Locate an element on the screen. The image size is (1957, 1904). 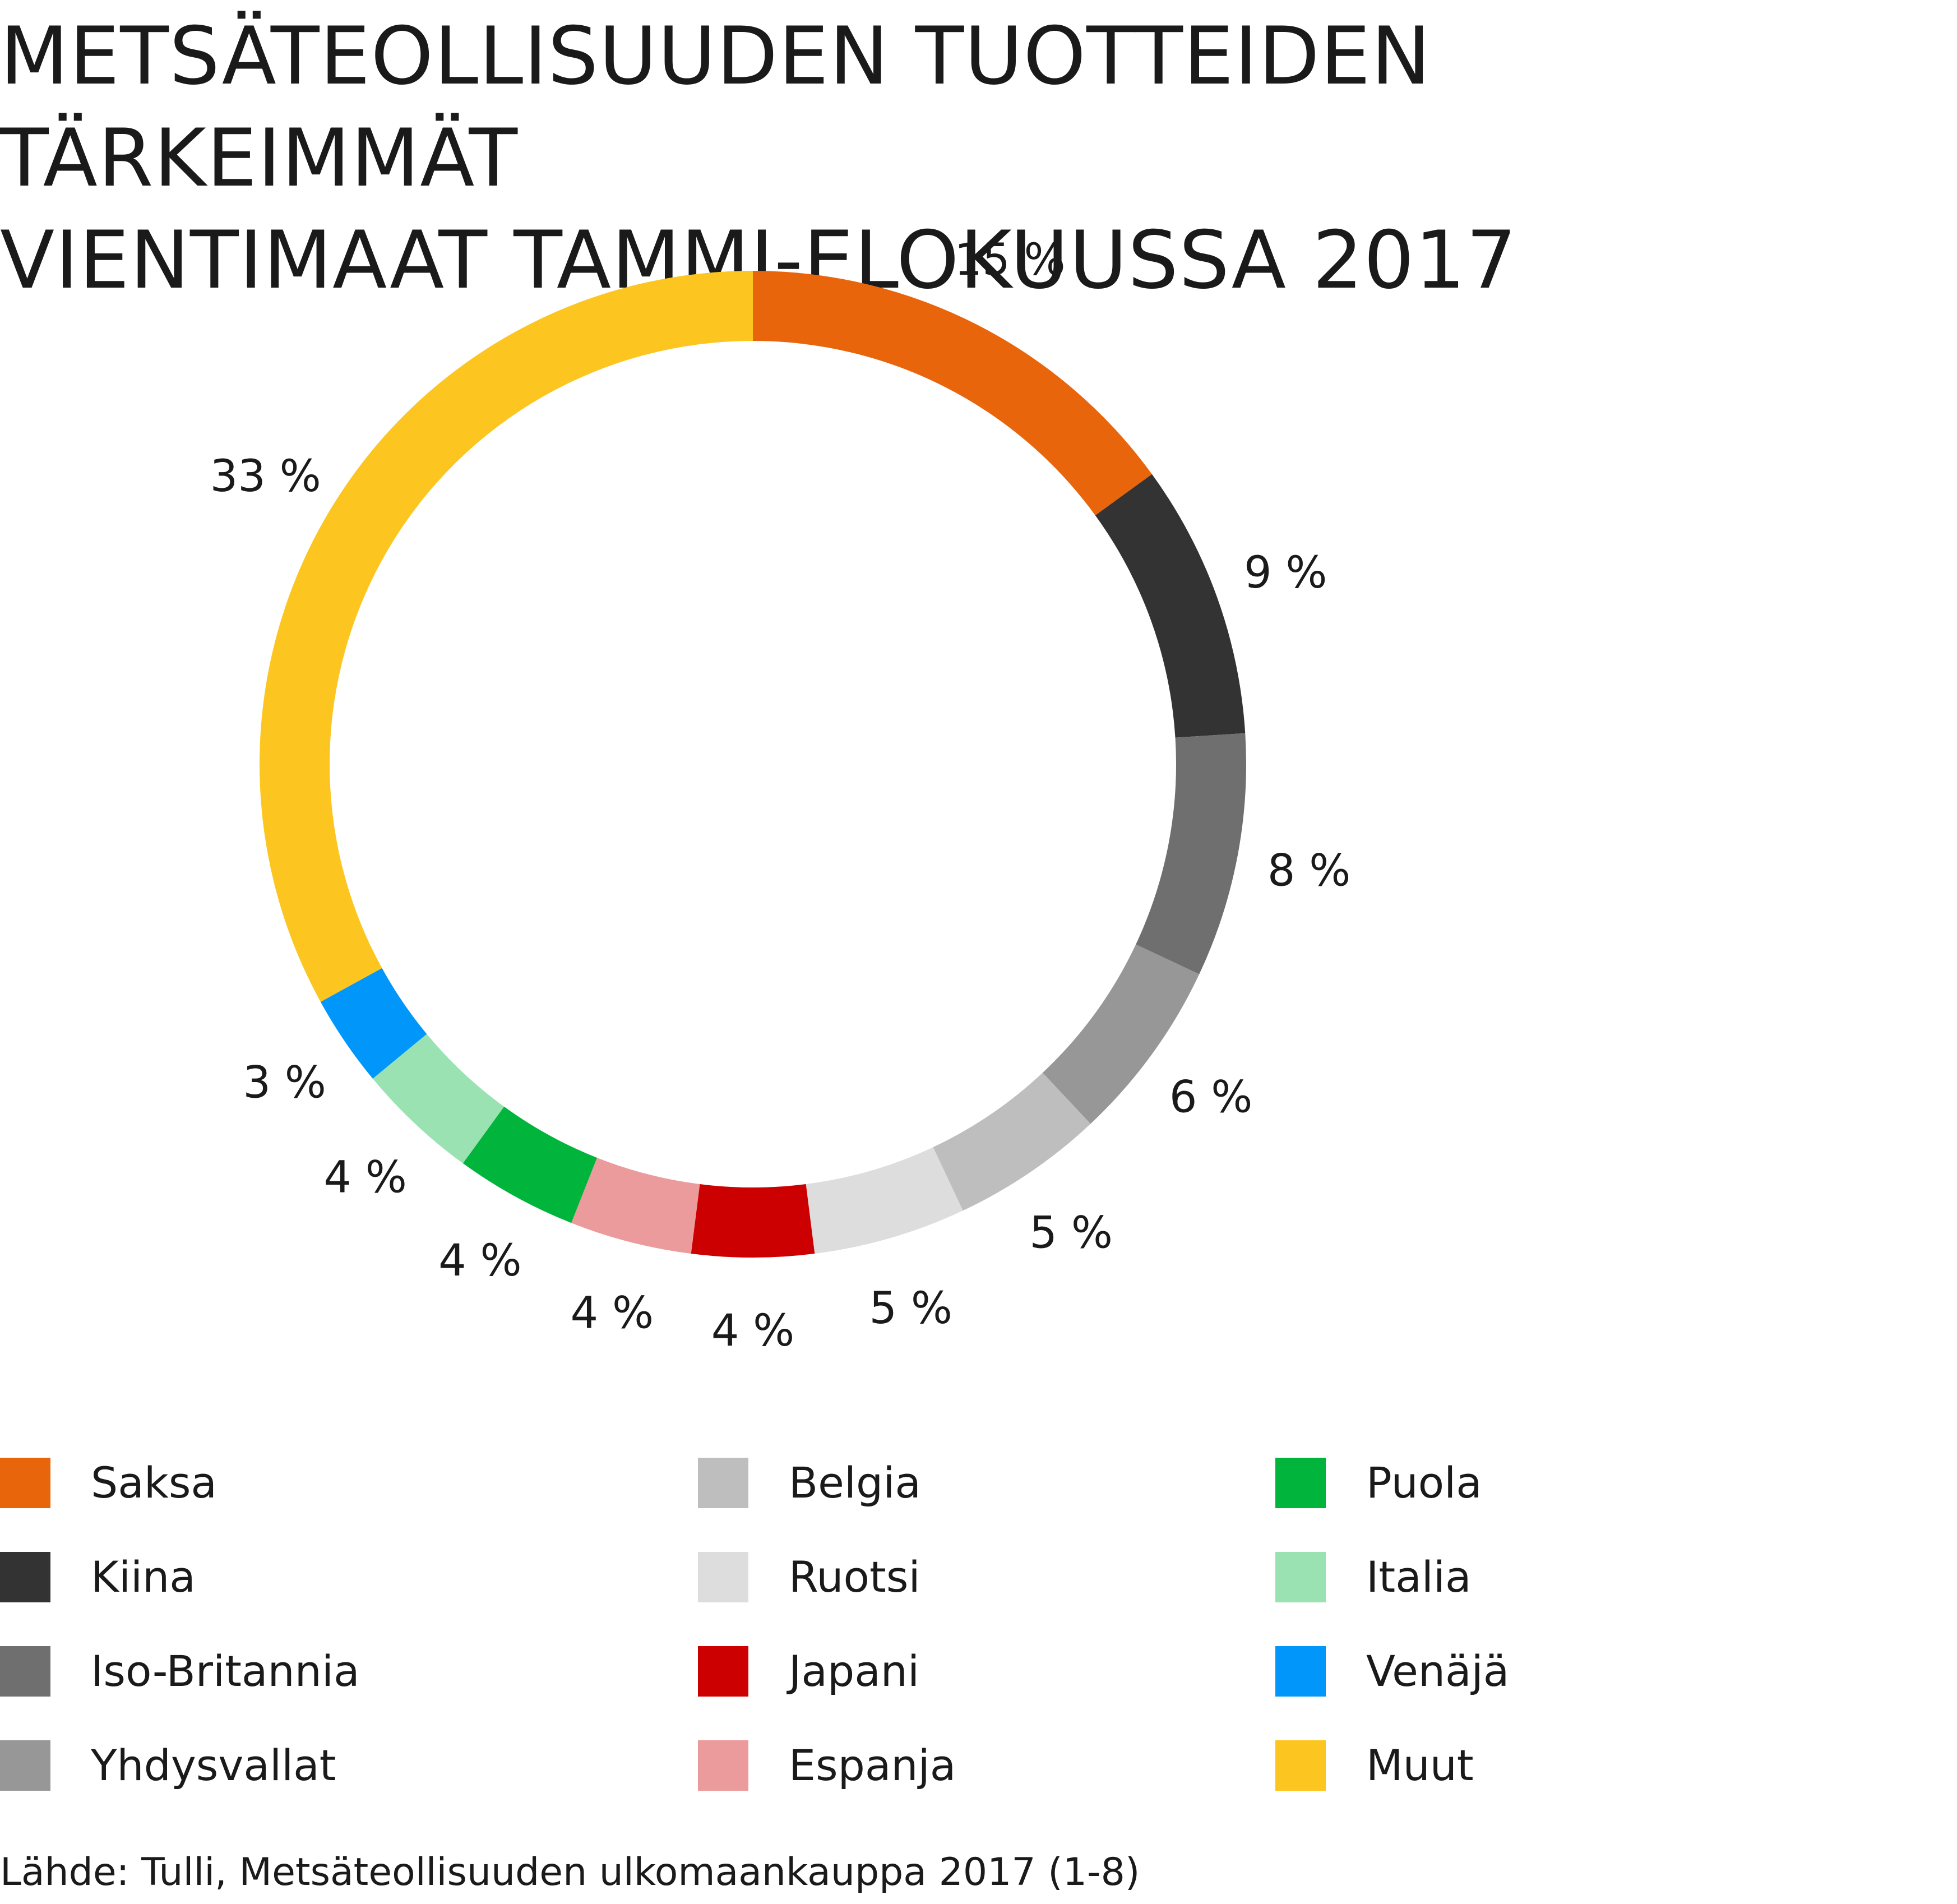
slice-label-belgia: 5 % is located at coordinates (1071, 1233).